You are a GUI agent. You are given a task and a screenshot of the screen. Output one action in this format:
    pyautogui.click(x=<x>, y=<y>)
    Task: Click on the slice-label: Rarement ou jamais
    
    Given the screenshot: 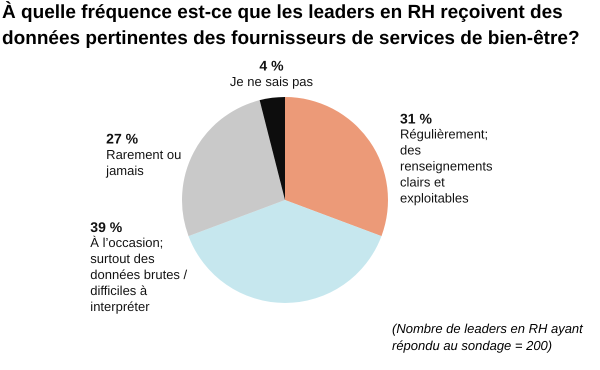 What is the action you would take?
    pyautogui.click(x=143, y=162)
    